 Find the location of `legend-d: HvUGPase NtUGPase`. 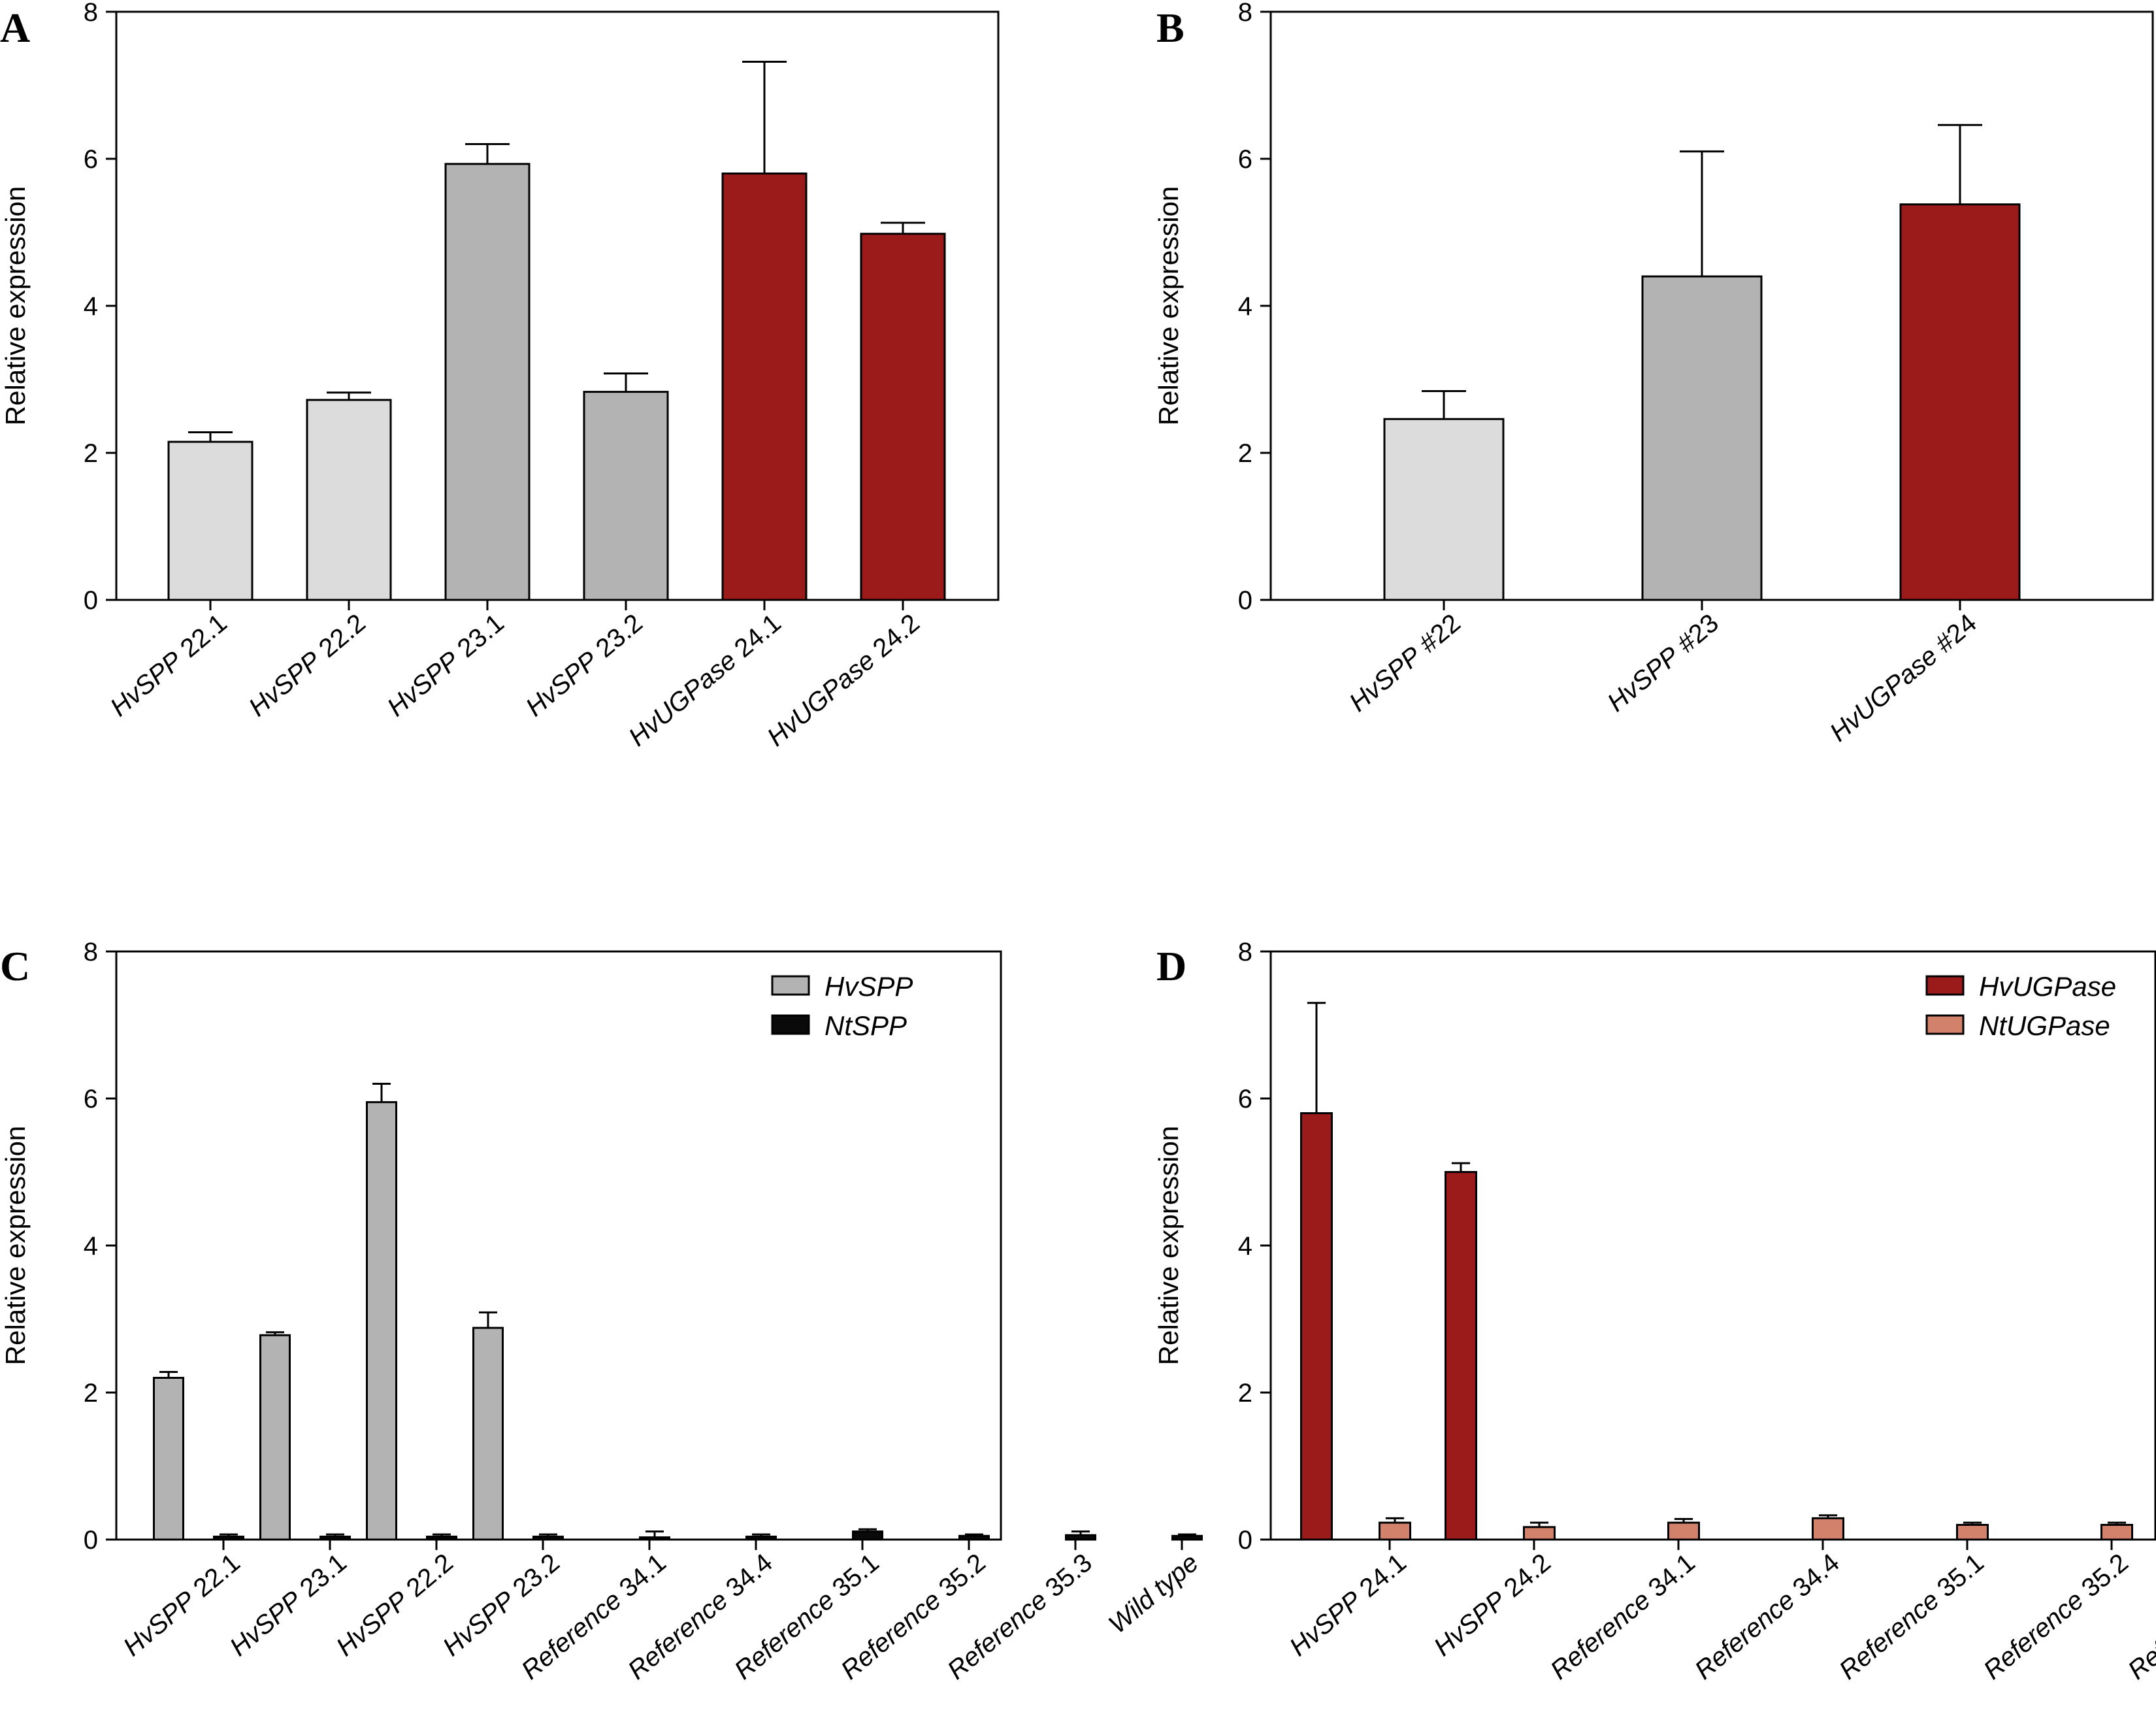

legend-d: HvUGPase NtUGPase is located at coordinates (2020, 1006).